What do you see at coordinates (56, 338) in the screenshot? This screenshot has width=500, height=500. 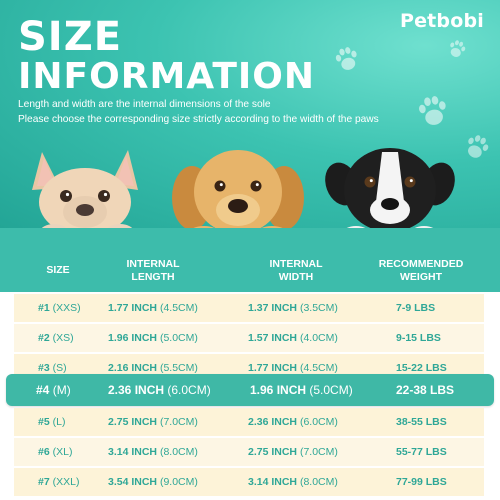 I see `size-cell: #2 (XS)` at bounding box center [56, 338].